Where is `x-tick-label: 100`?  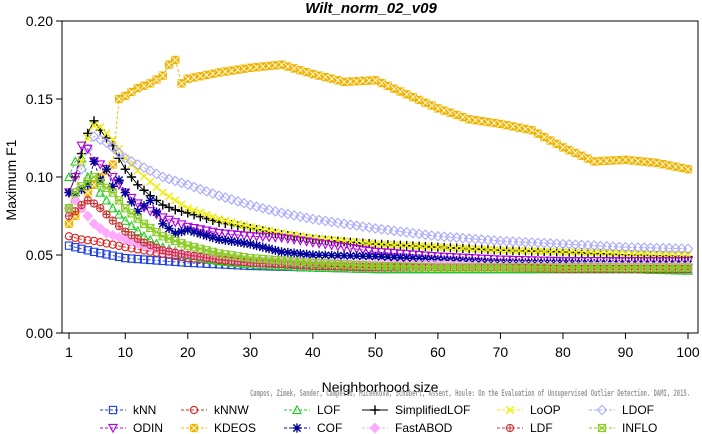 x-tick-label: 100 is located at coordinates (688, 352).